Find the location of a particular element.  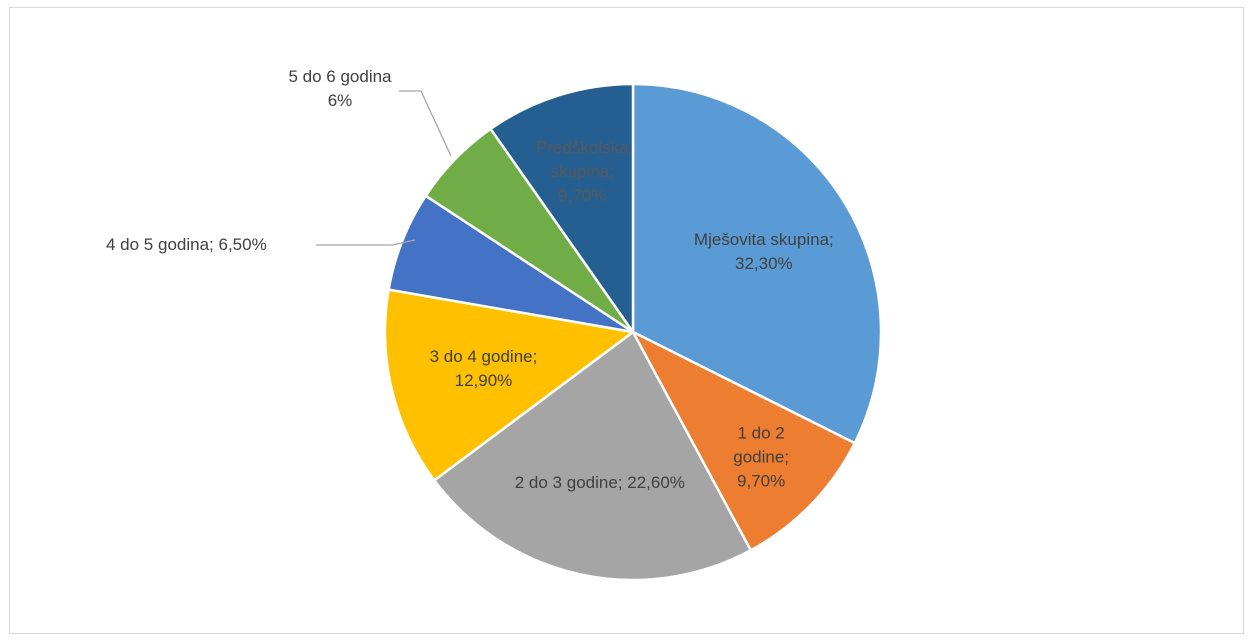

data-label-5: 4 do 5 godina; 6,50% is located at coordinates (186, 244).